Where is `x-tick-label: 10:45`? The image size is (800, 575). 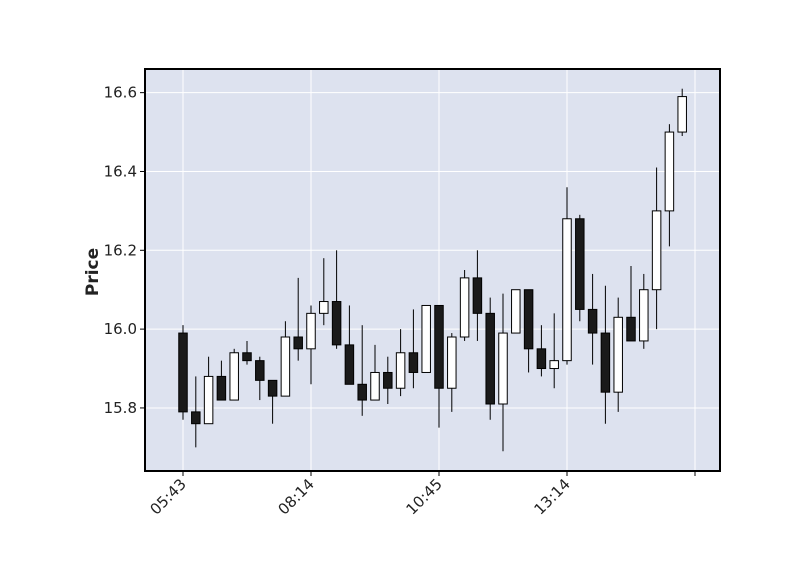
x-tick-label: 10:45 is located at coordinates (424, 496).